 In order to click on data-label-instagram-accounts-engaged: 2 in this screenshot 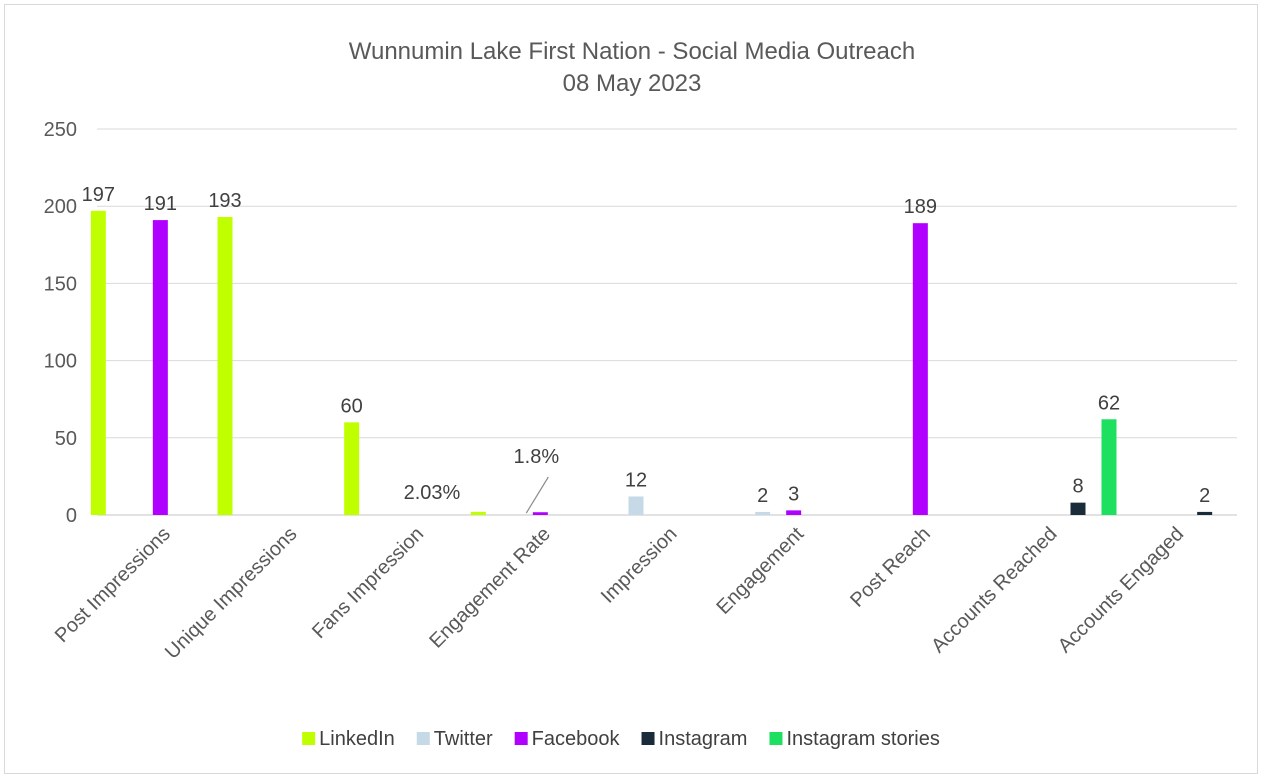, I will do `click(1204, 496)`.